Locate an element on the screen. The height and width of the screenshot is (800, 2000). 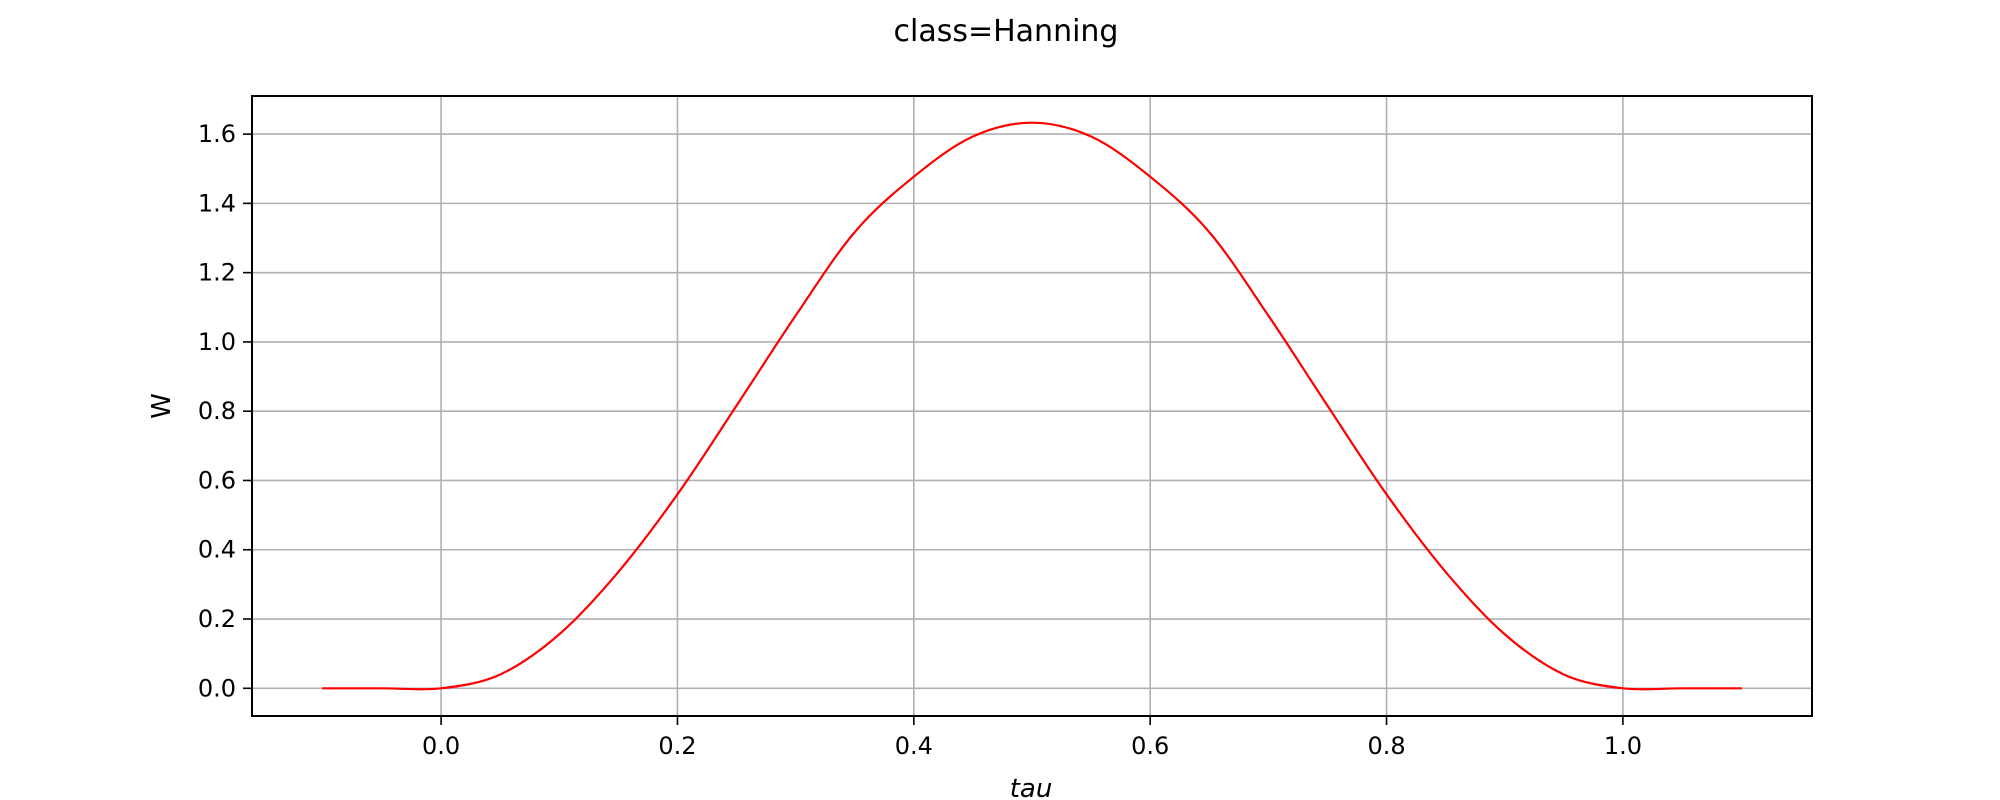
y-tick-label: 1.2 is located at coordinates (217, 273).